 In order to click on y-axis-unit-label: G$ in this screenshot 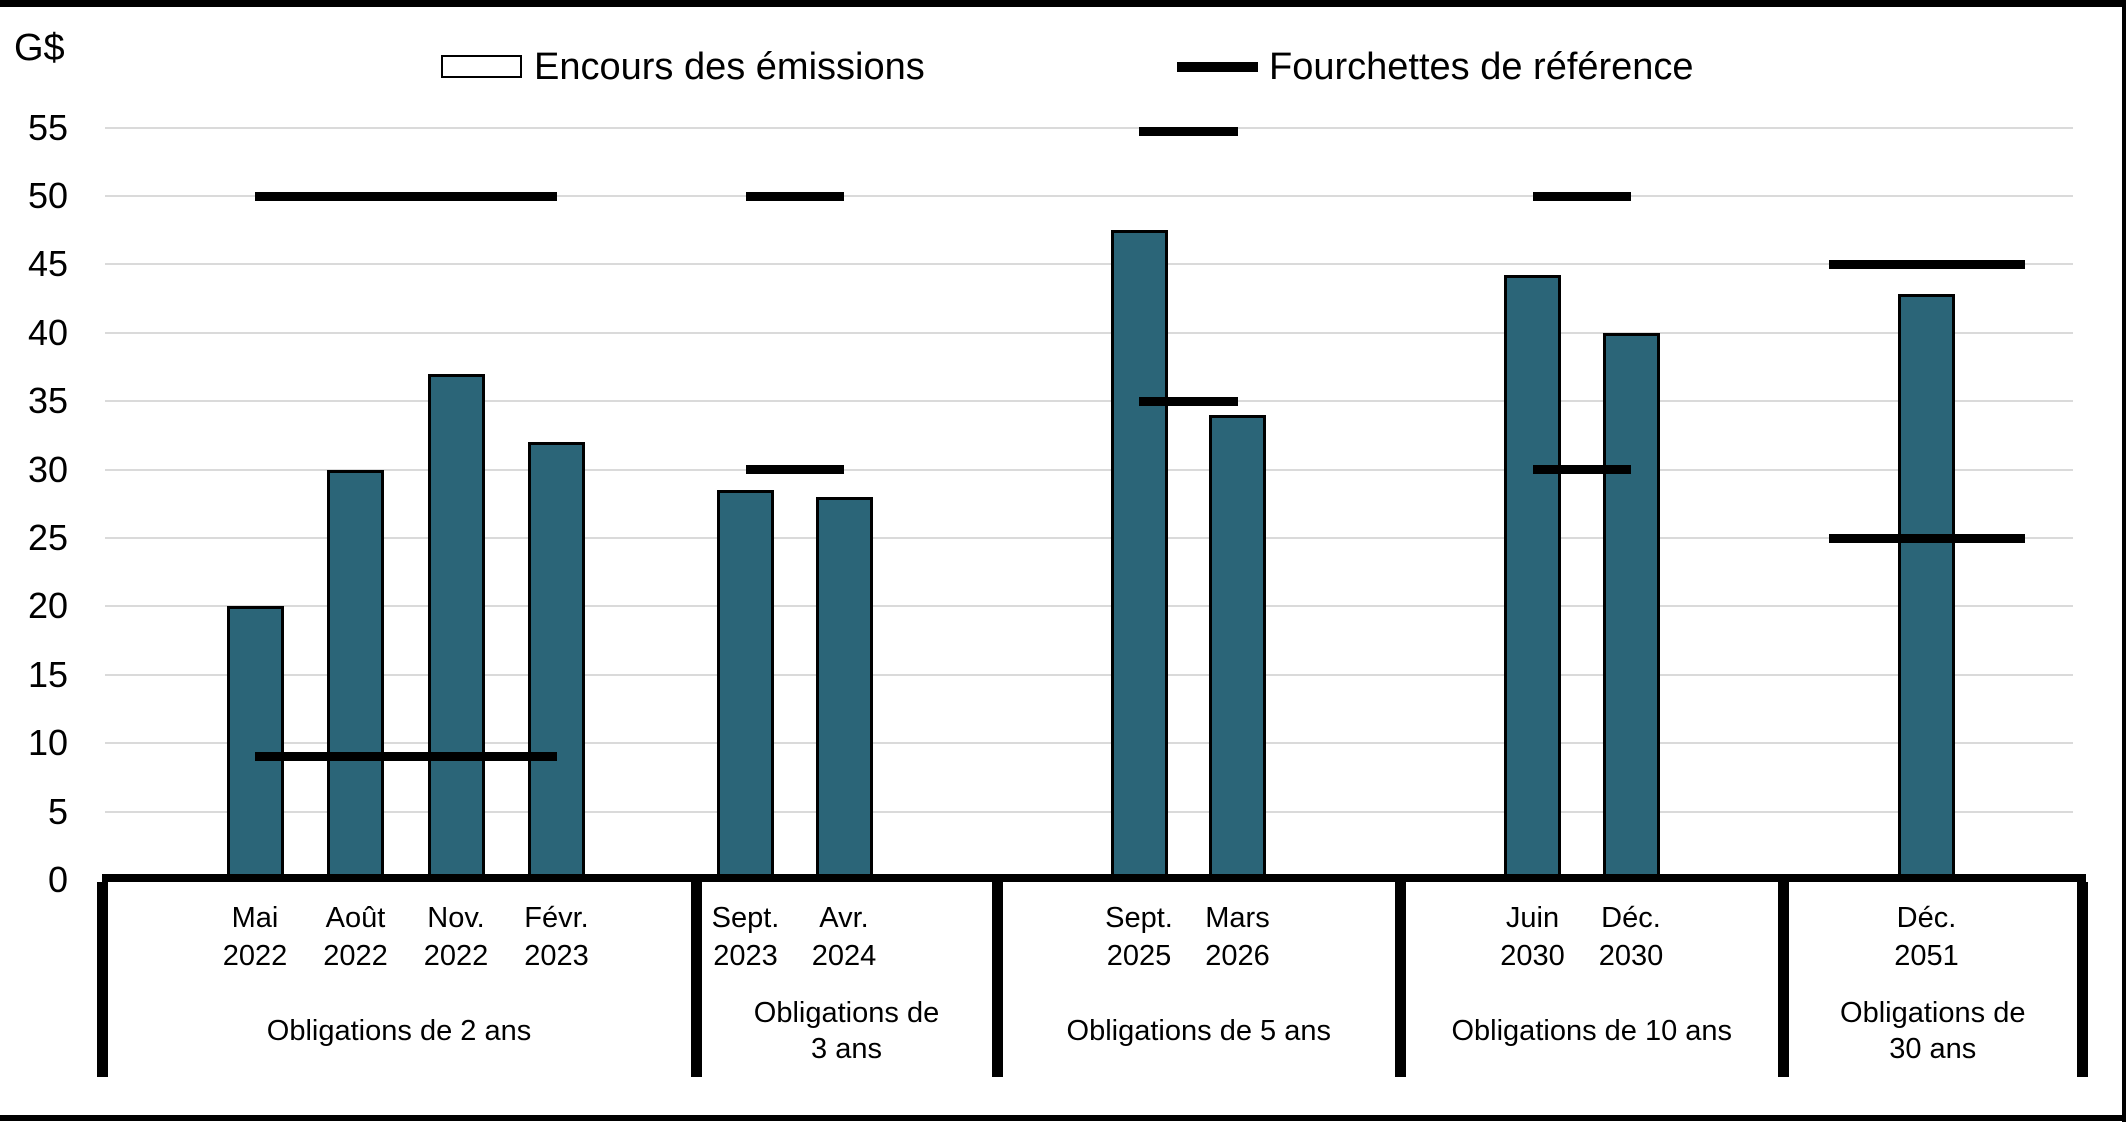, I will do `click(39, 48)`.